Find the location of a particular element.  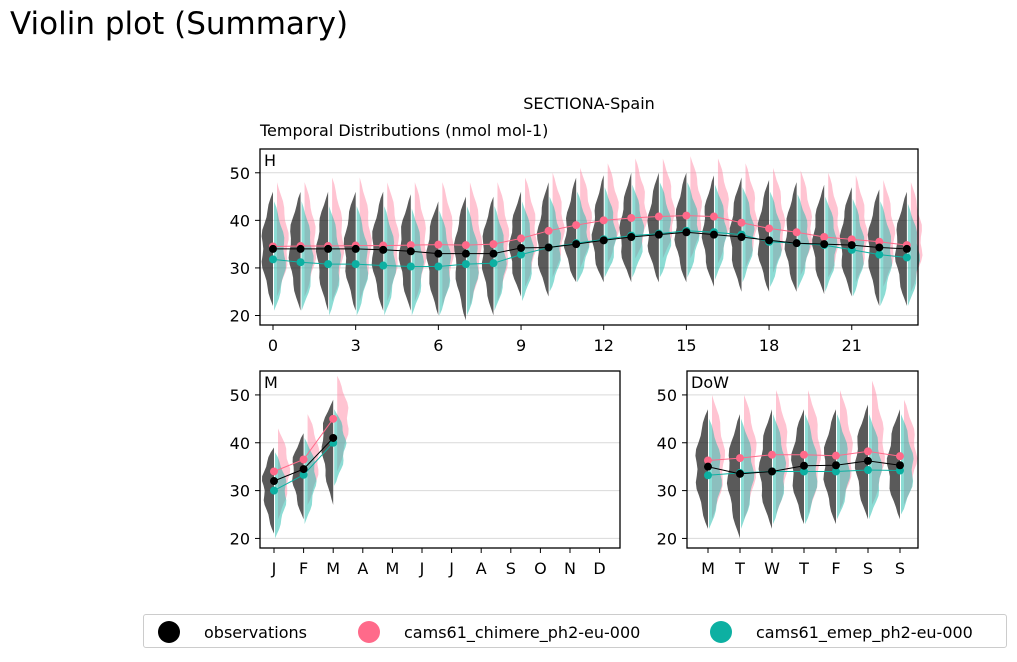

x-tick-label: 9 is located at coordinates (521, 345).